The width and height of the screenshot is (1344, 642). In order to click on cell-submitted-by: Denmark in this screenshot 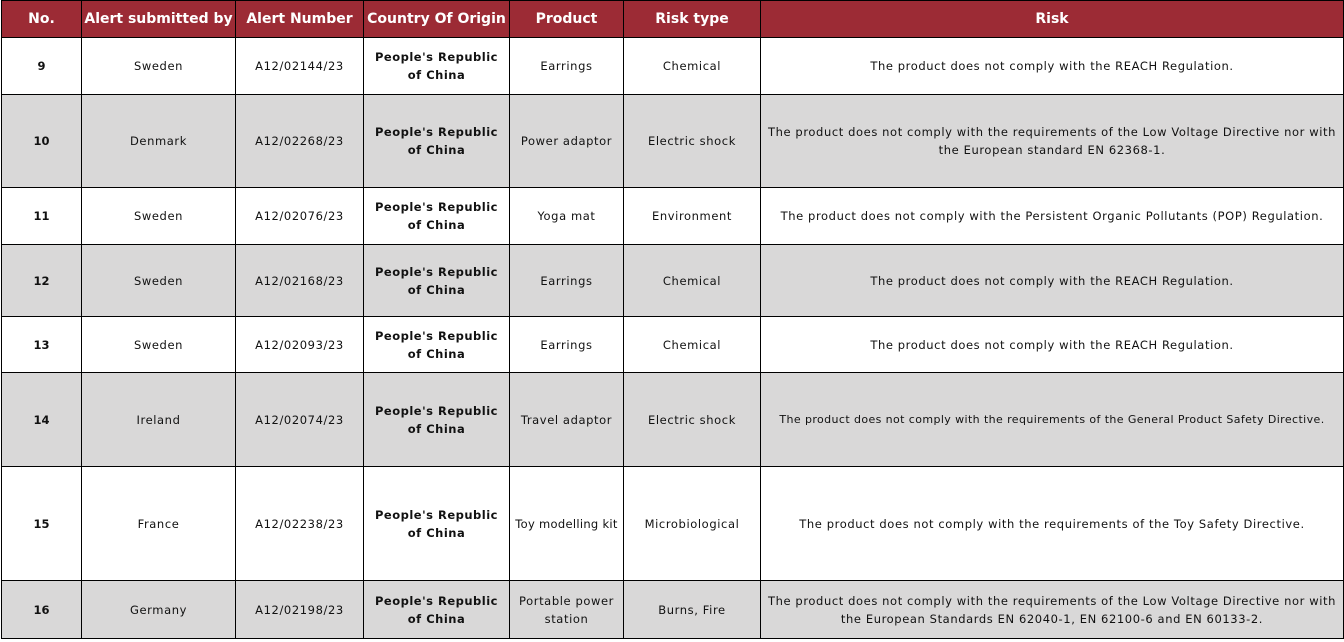, I will do `click(158, 141)`.